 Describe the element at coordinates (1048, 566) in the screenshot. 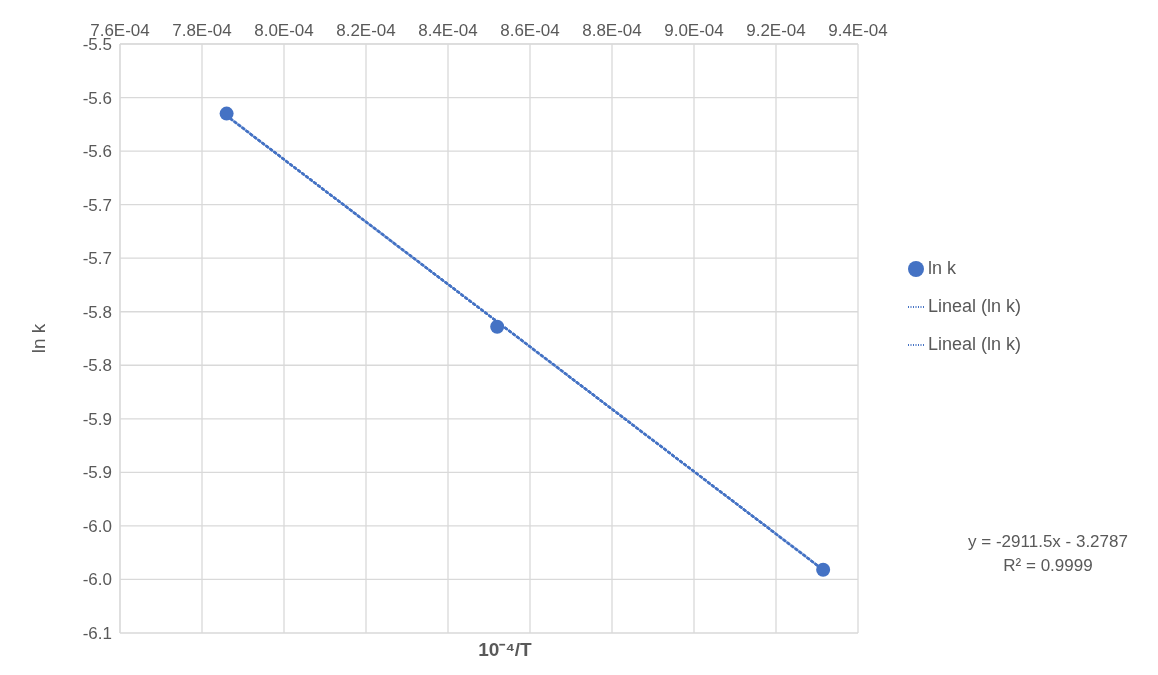

I see `text: R² = 0.9999` at that location.